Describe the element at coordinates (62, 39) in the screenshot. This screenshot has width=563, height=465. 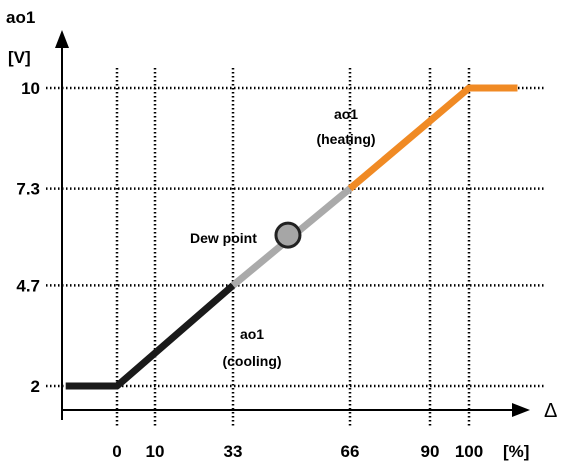
I see `y-axis-arrow` at that location.